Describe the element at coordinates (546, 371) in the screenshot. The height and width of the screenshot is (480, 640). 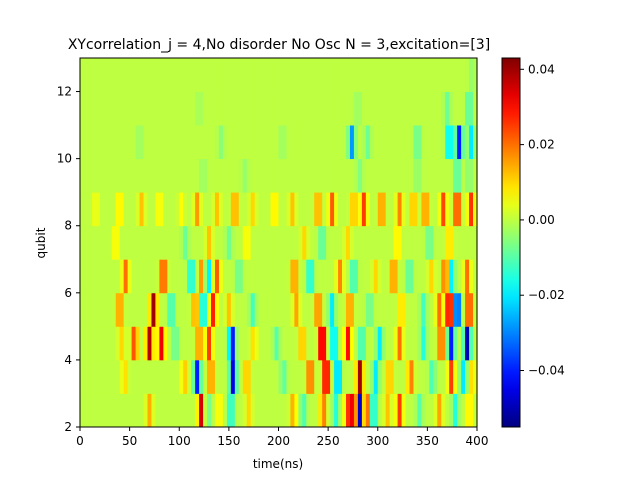
I see `colorbar-tick-label: −0.04` at that location.